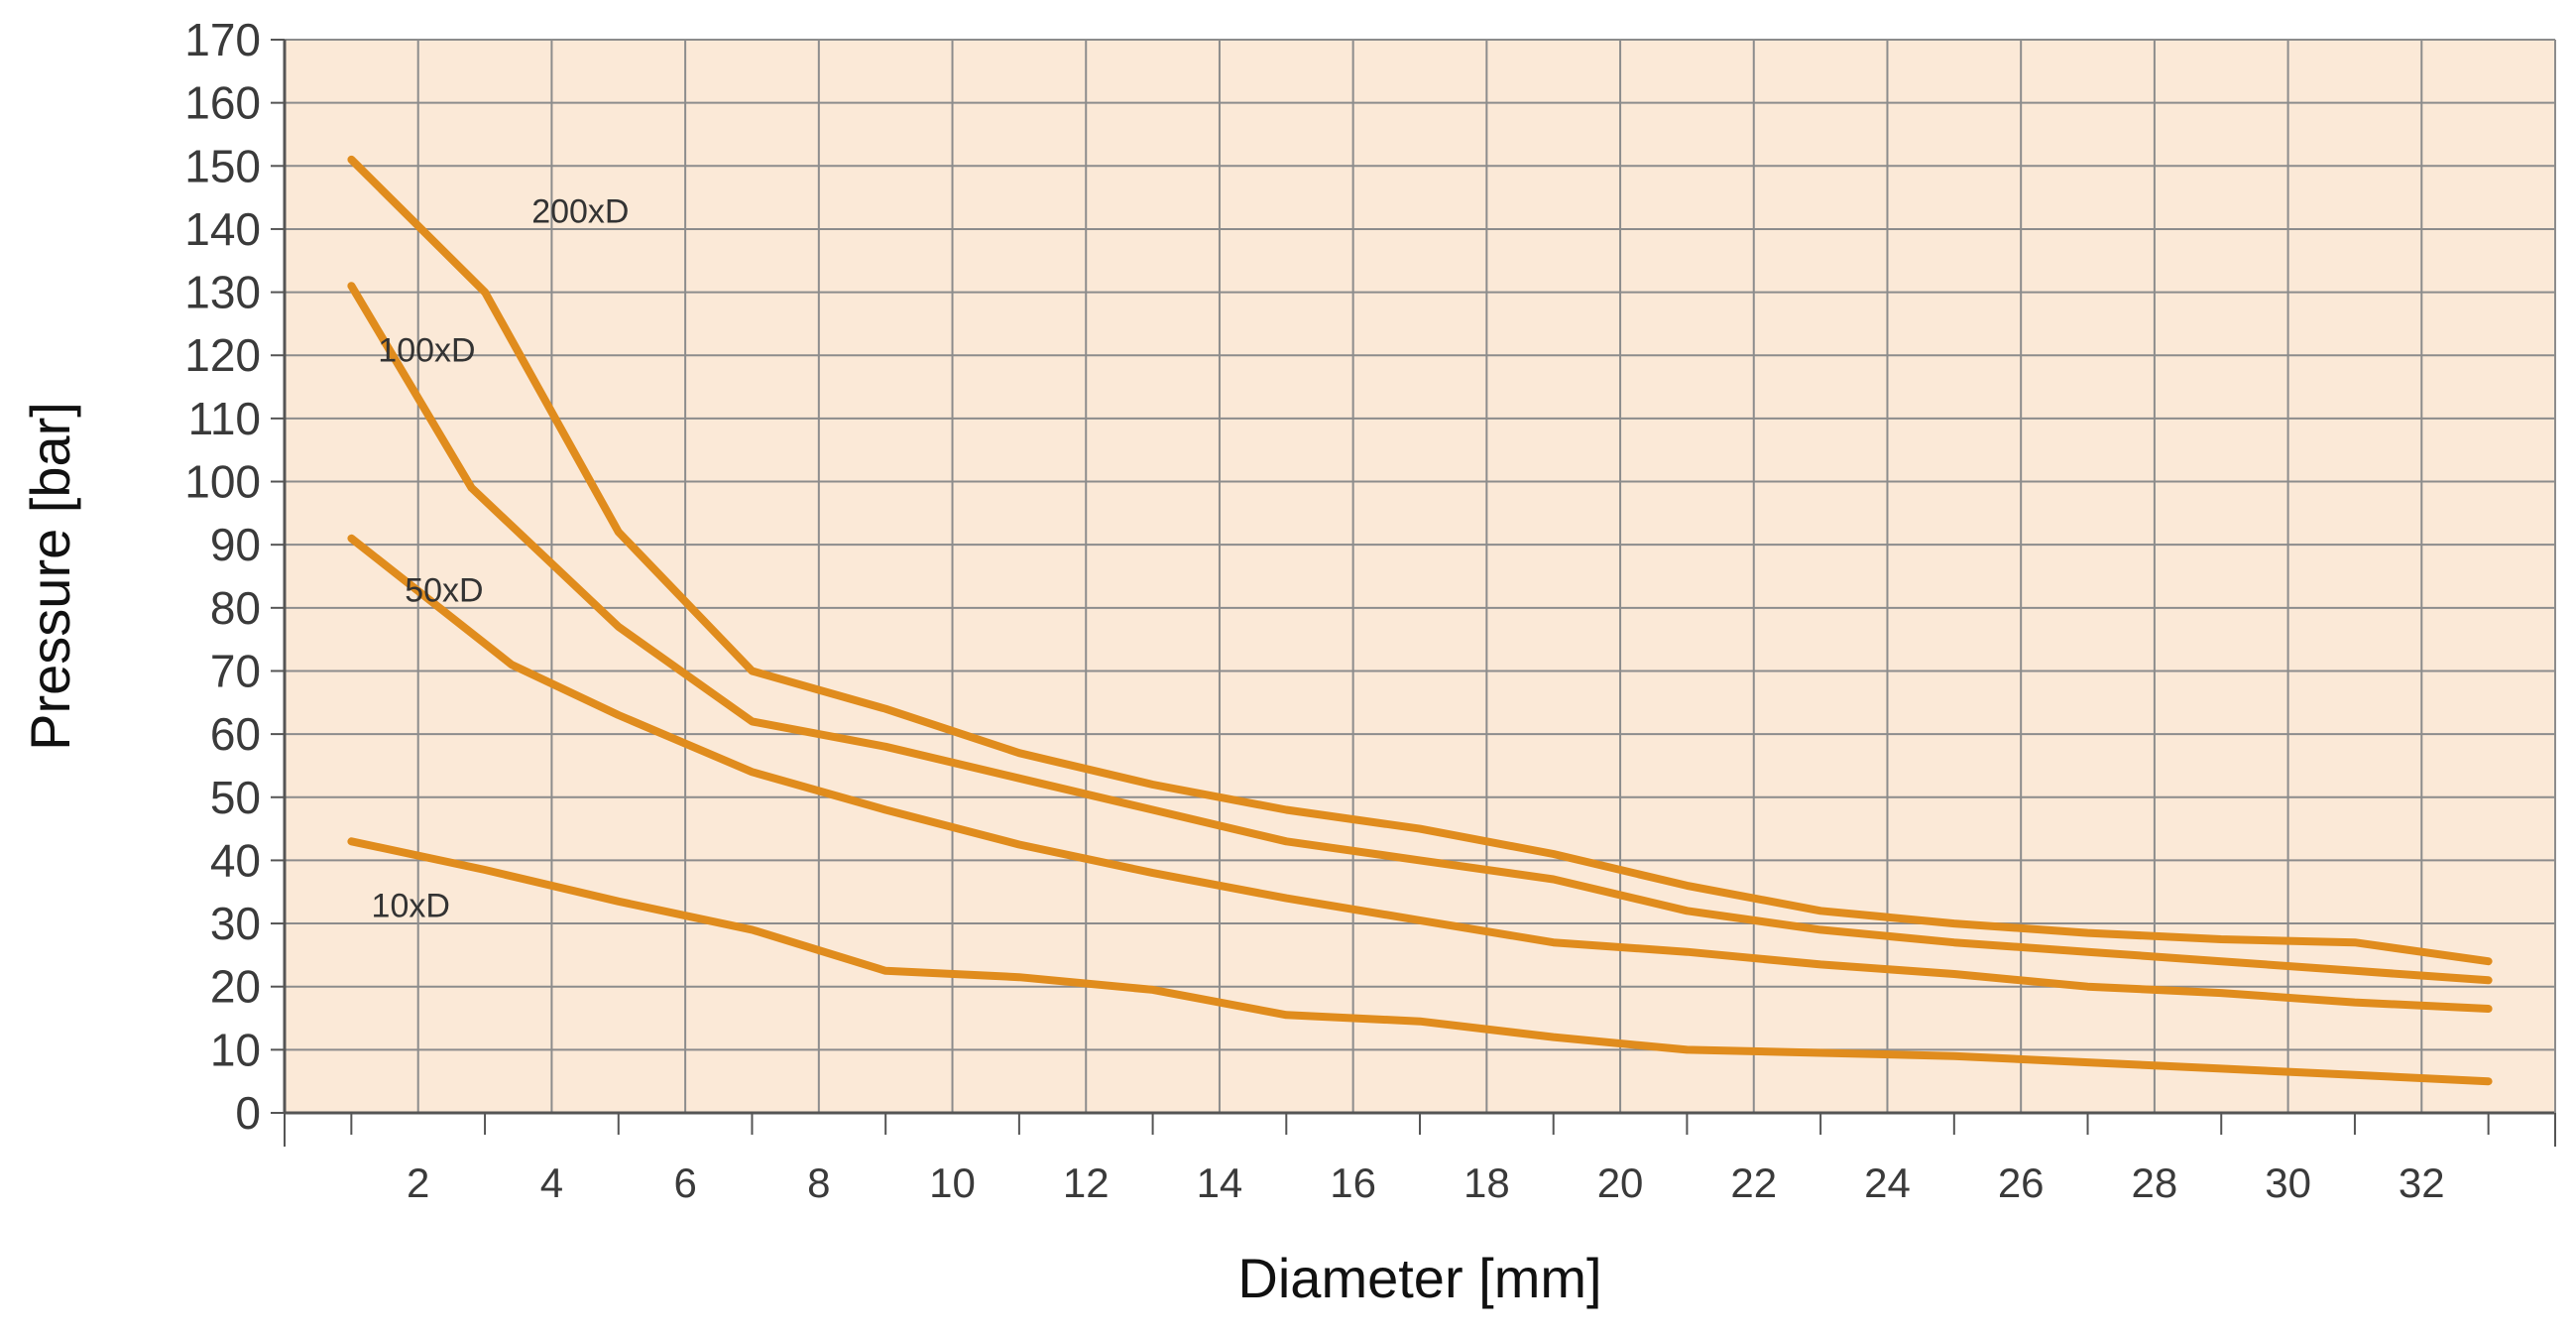  What do you see at coordinates (1621, 1183) in the screenshot?
I see `x-tick-label: 20` at bounding box center [1621, 1183].